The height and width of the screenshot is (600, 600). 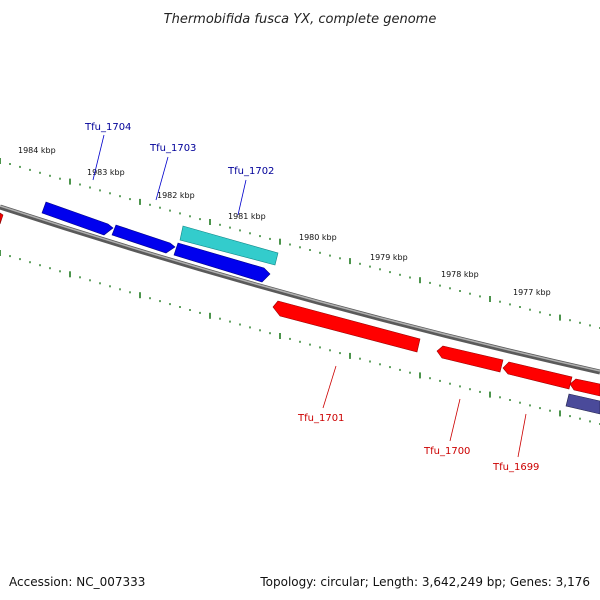 I want to click on forward-genes, so click(x=139, y=242).